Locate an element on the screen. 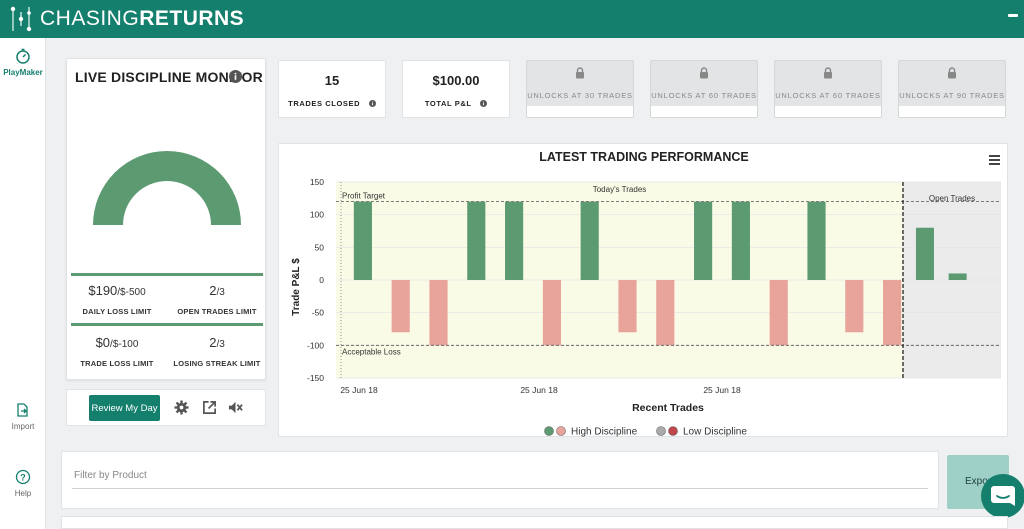 This screenshot has width=1024, height=529. sidebar-item-playmaker: PlayMaker is located at coordinates (23, 62).